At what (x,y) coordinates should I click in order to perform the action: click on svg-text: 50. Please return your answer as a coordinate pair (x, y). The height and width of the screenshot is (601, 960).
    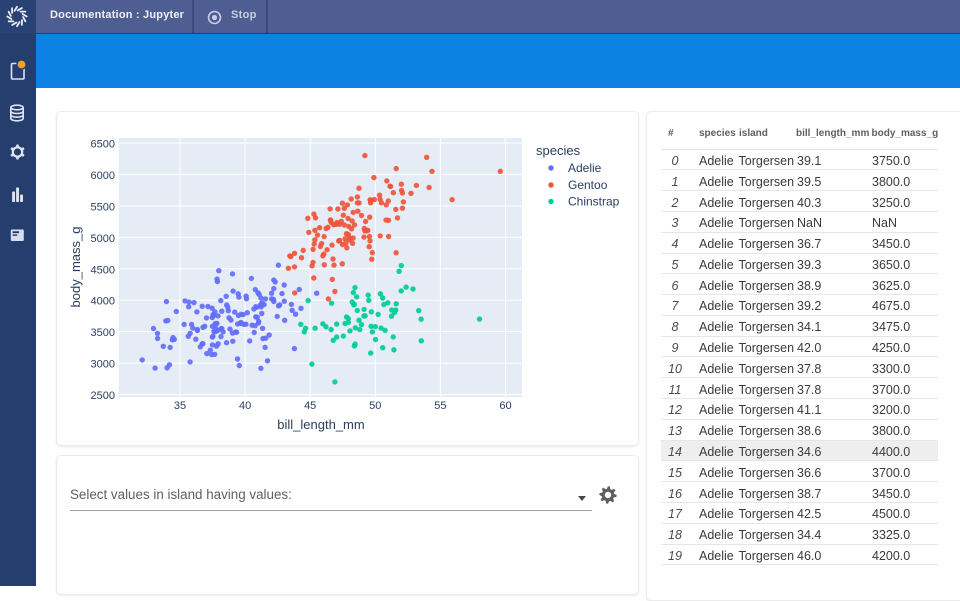
    Looking at the image, I should click on (375, 406).